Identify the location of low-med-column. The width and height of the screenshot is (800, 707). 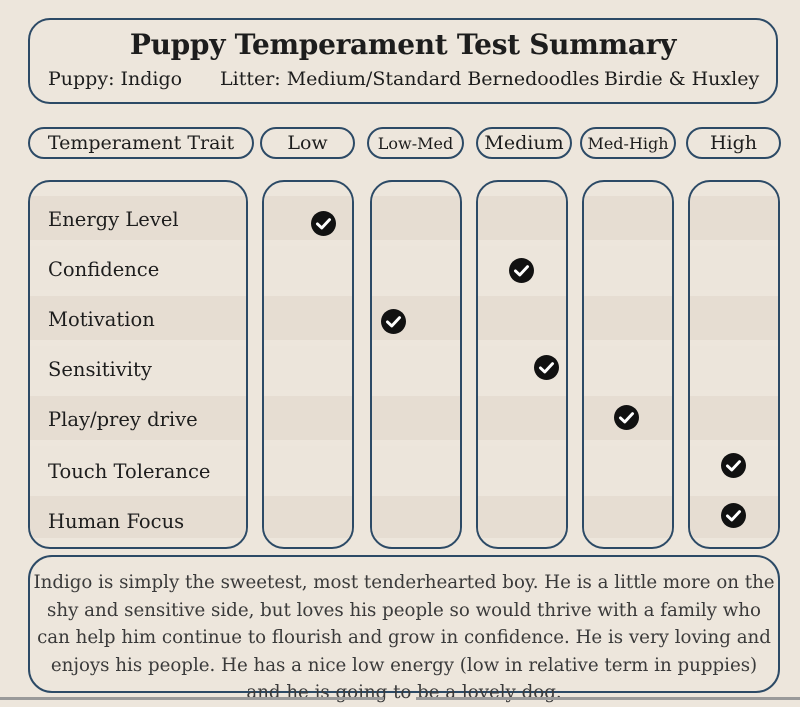
(416, 364).